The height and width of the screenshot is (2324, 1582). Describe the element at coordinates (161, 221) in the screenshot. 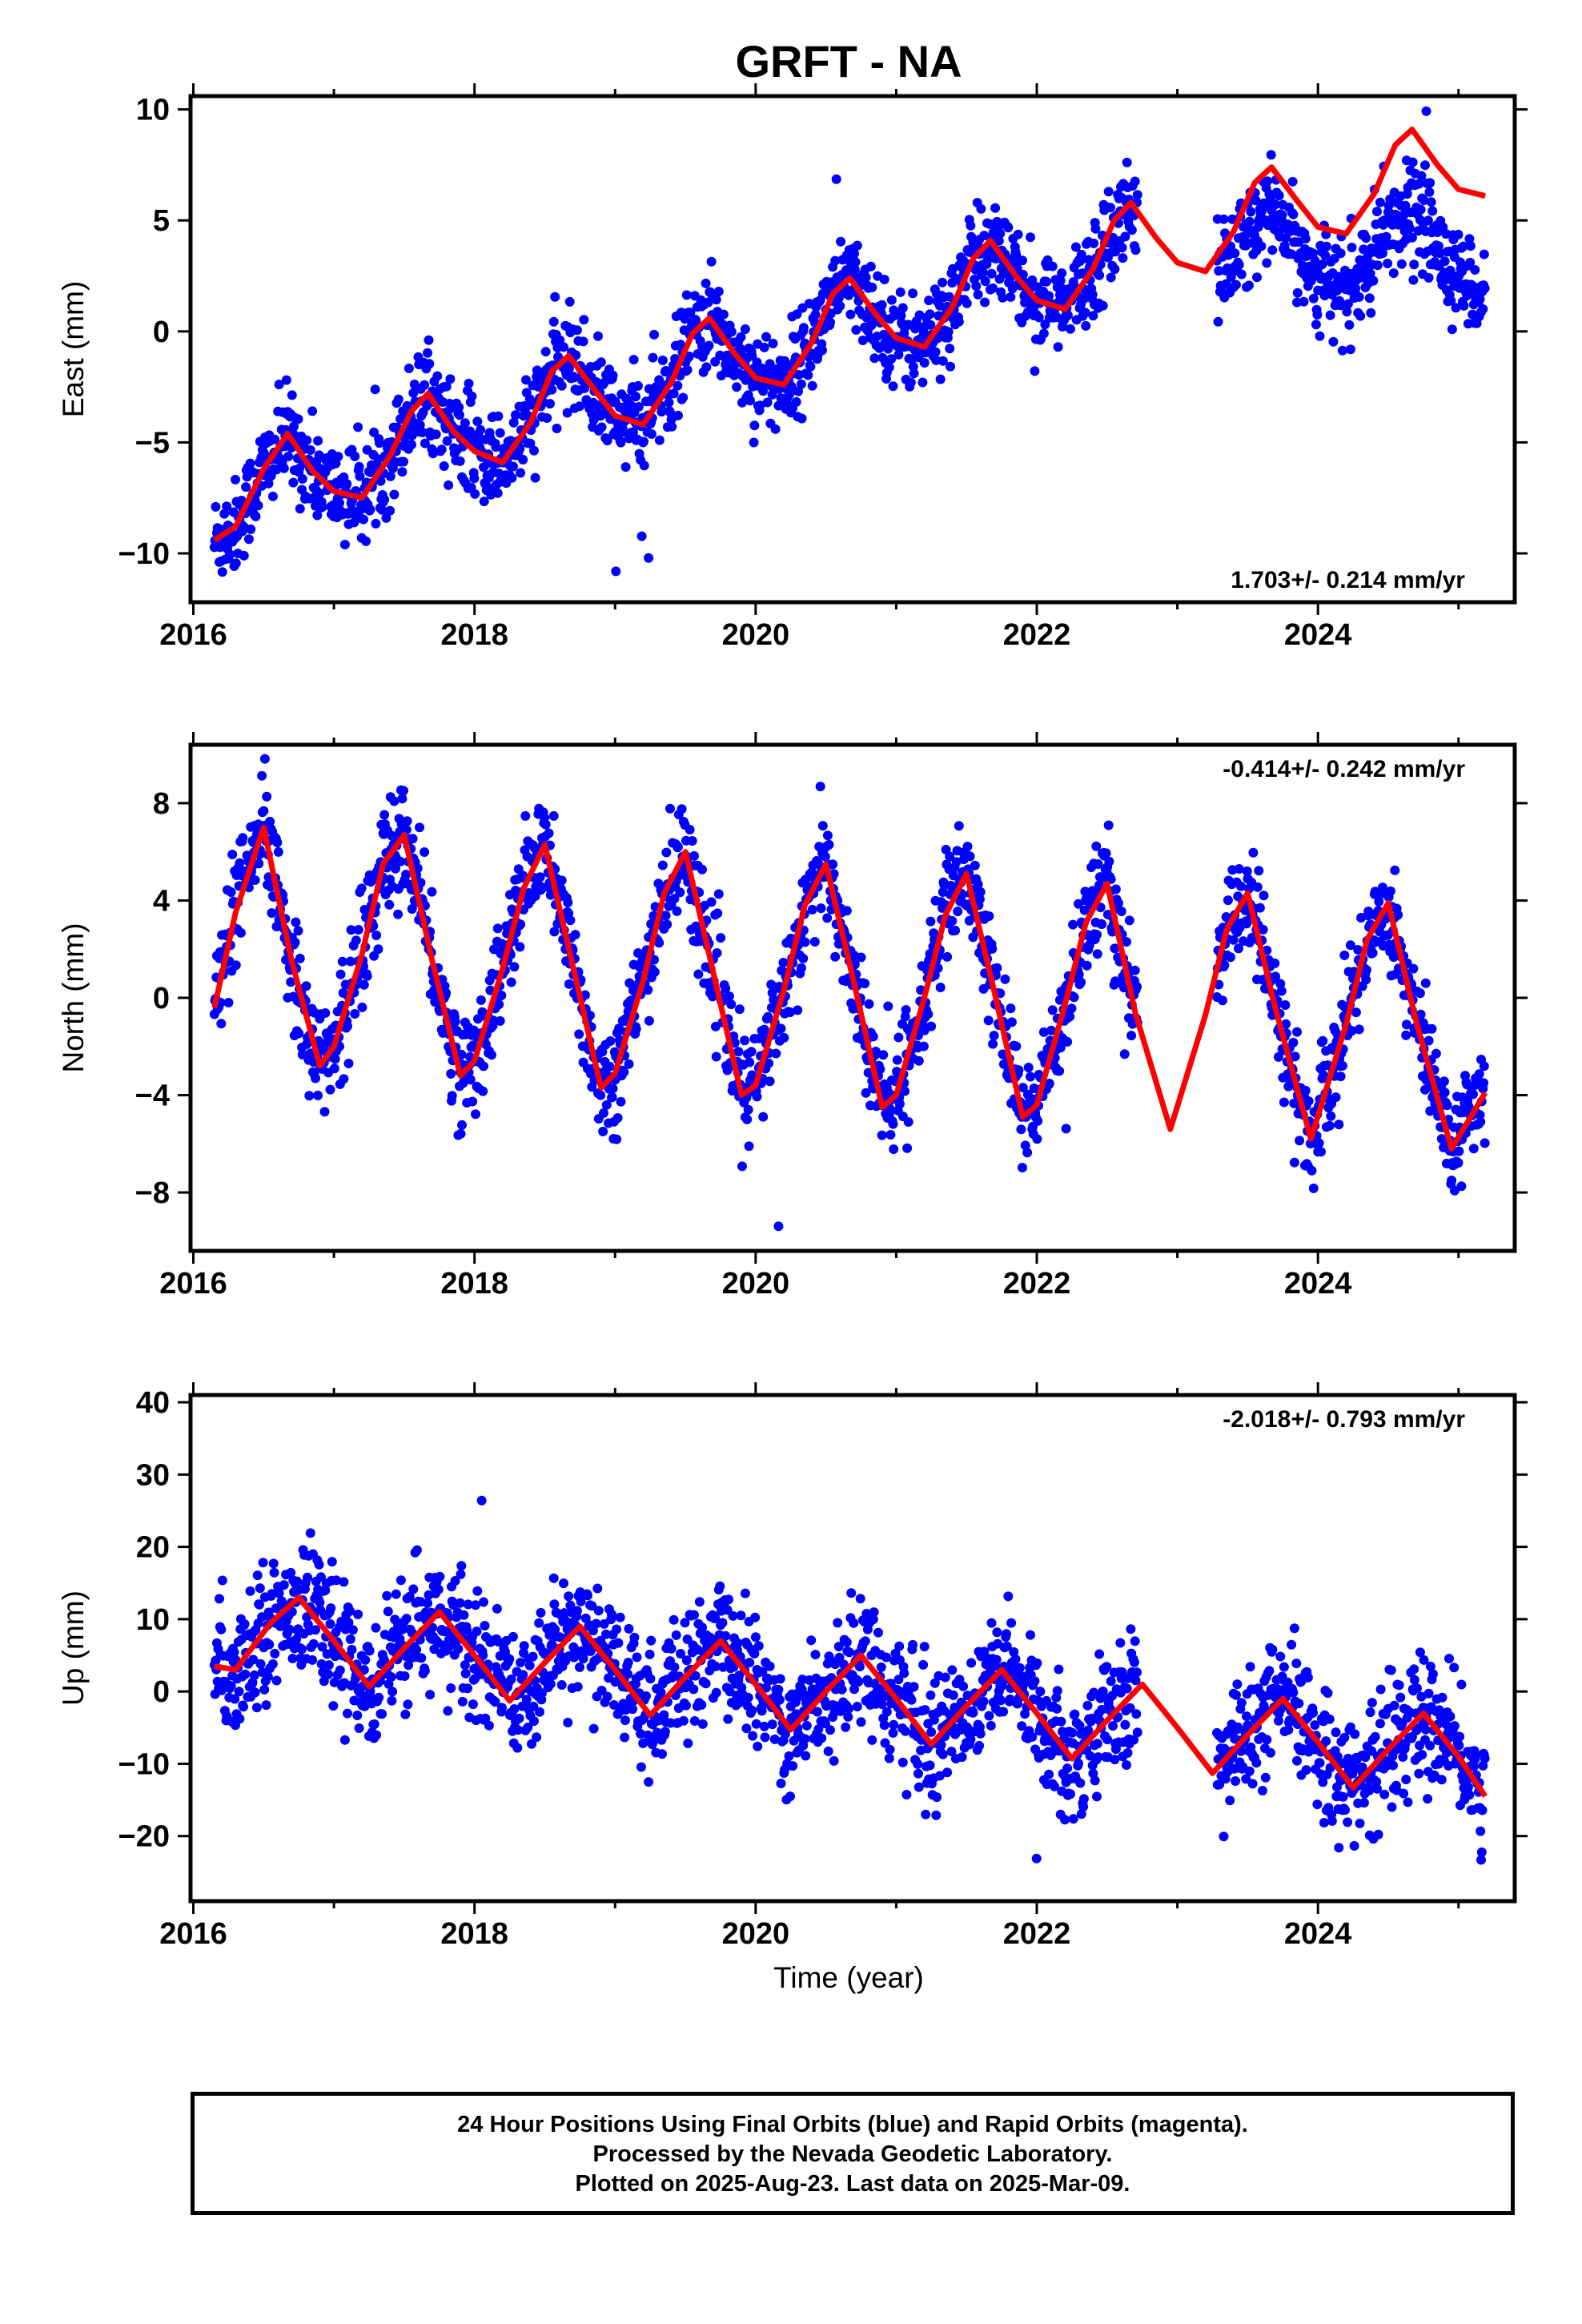

I see `y-tick-label: 5` at that location.